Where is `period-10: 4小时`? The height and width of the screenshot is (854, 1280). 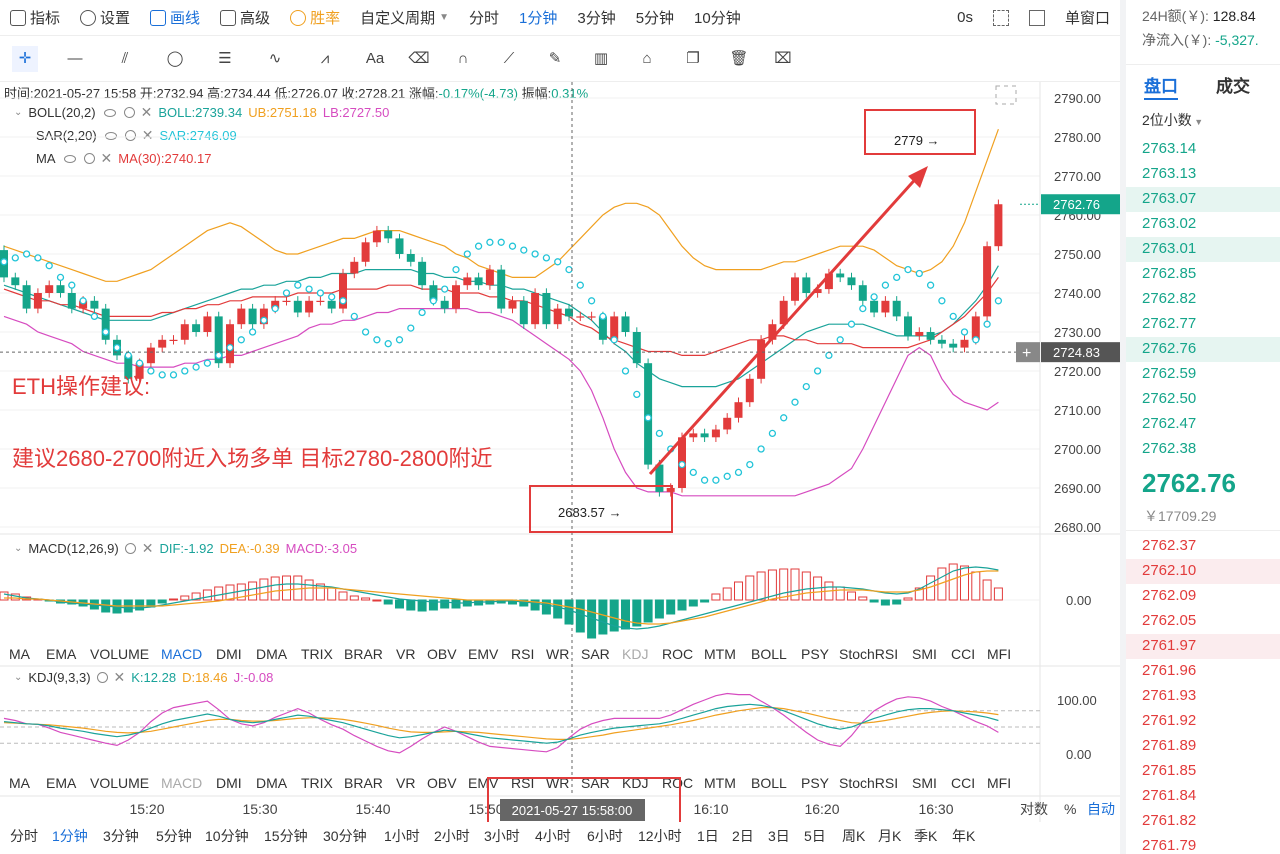 period-10: 4小时 is located at coordinates (553, 836).